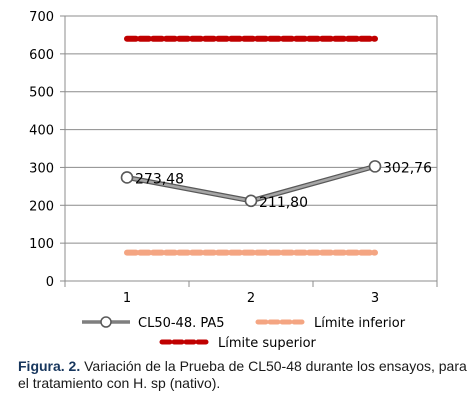 The width and height of the screenshot is (476, 413). Describe the element at coordinates (360, 323) in the screenshot. I see `legend-label: Límite inferior` at that location.